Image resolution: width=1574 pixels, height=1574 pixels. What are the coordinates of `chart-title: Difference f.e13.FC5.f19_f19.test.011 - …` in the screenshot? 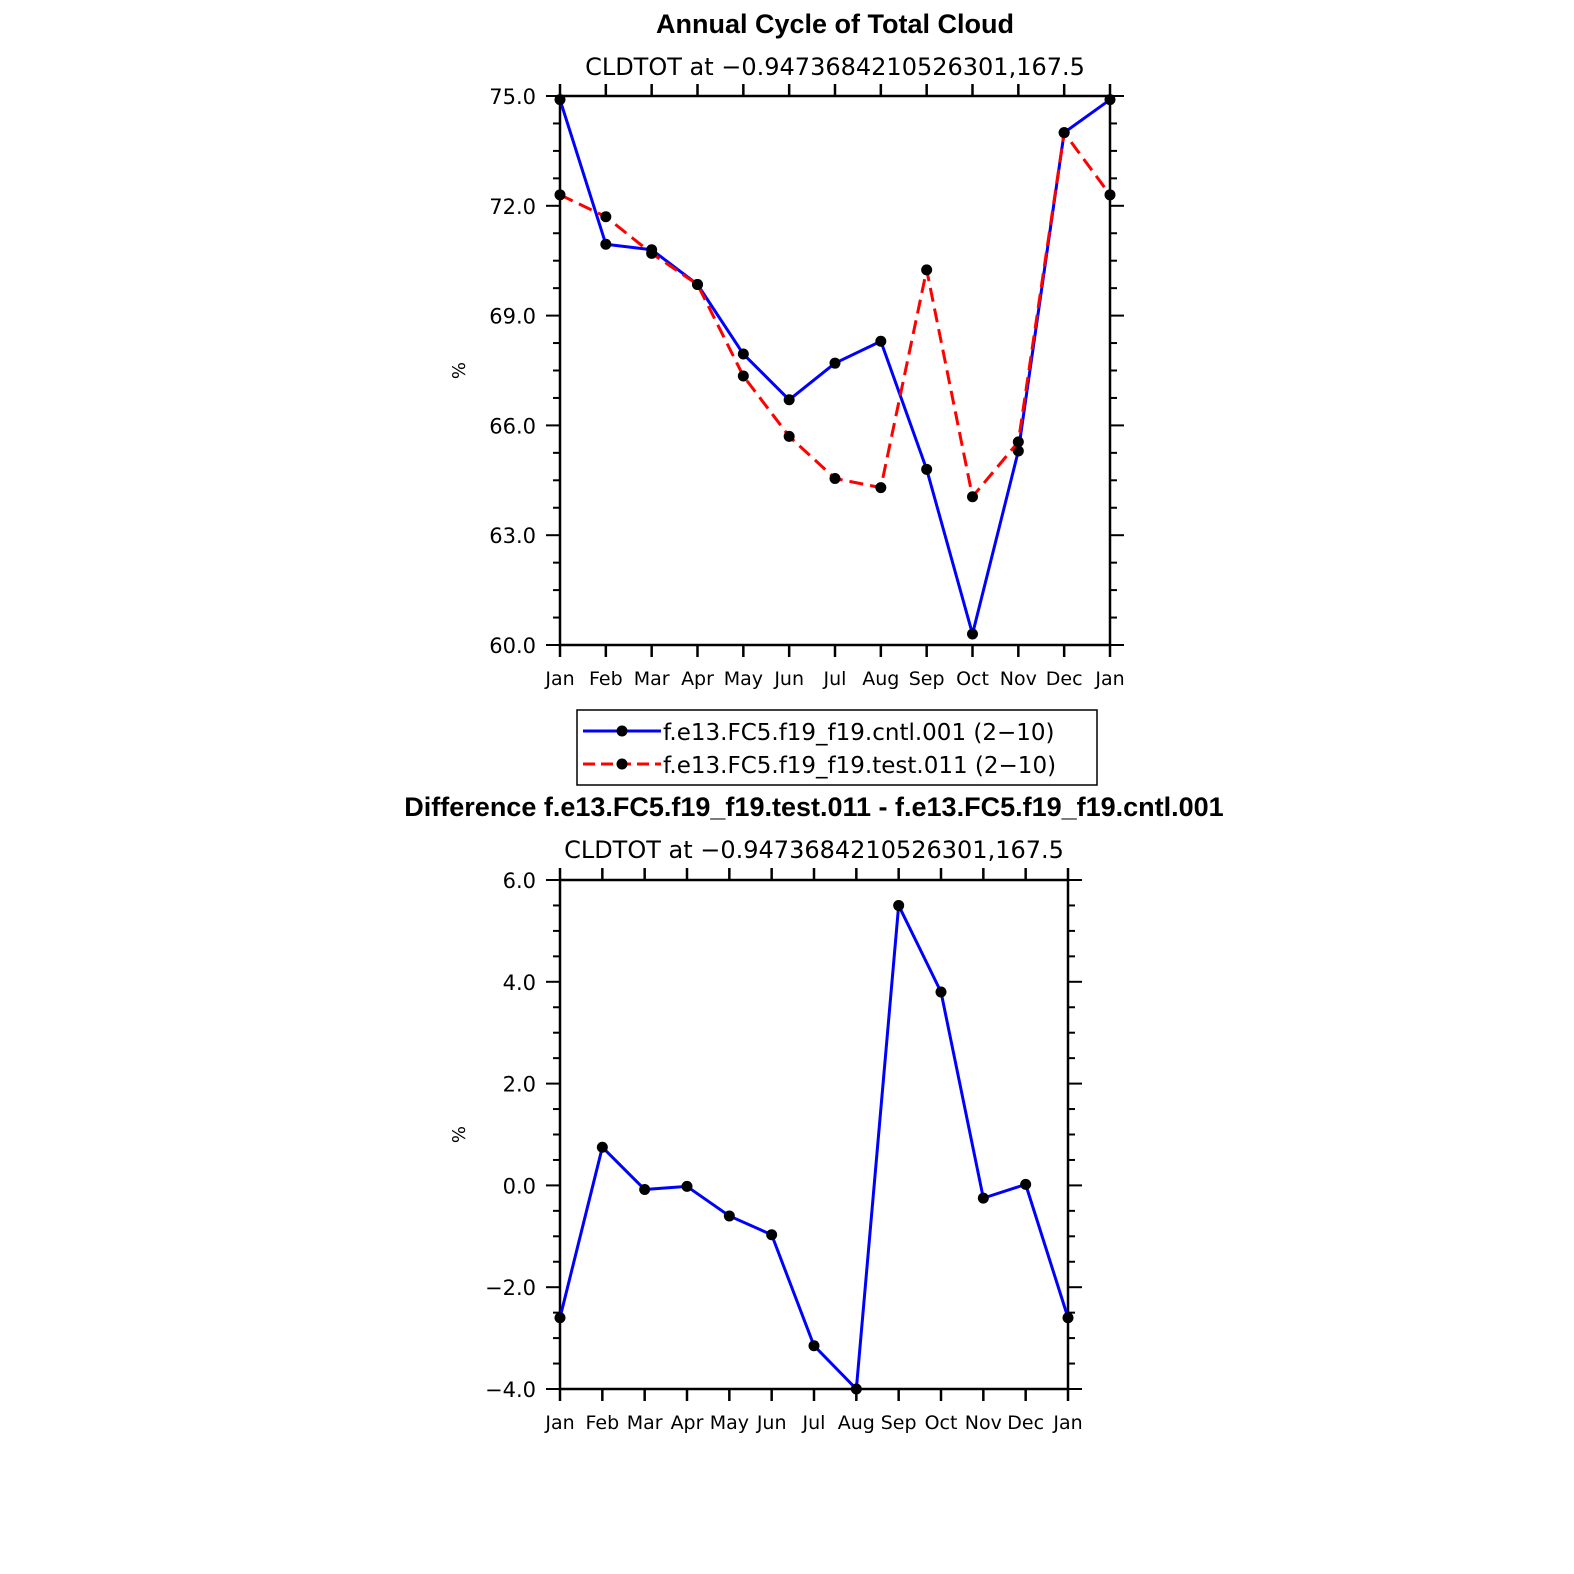 It's located at (813, 807).